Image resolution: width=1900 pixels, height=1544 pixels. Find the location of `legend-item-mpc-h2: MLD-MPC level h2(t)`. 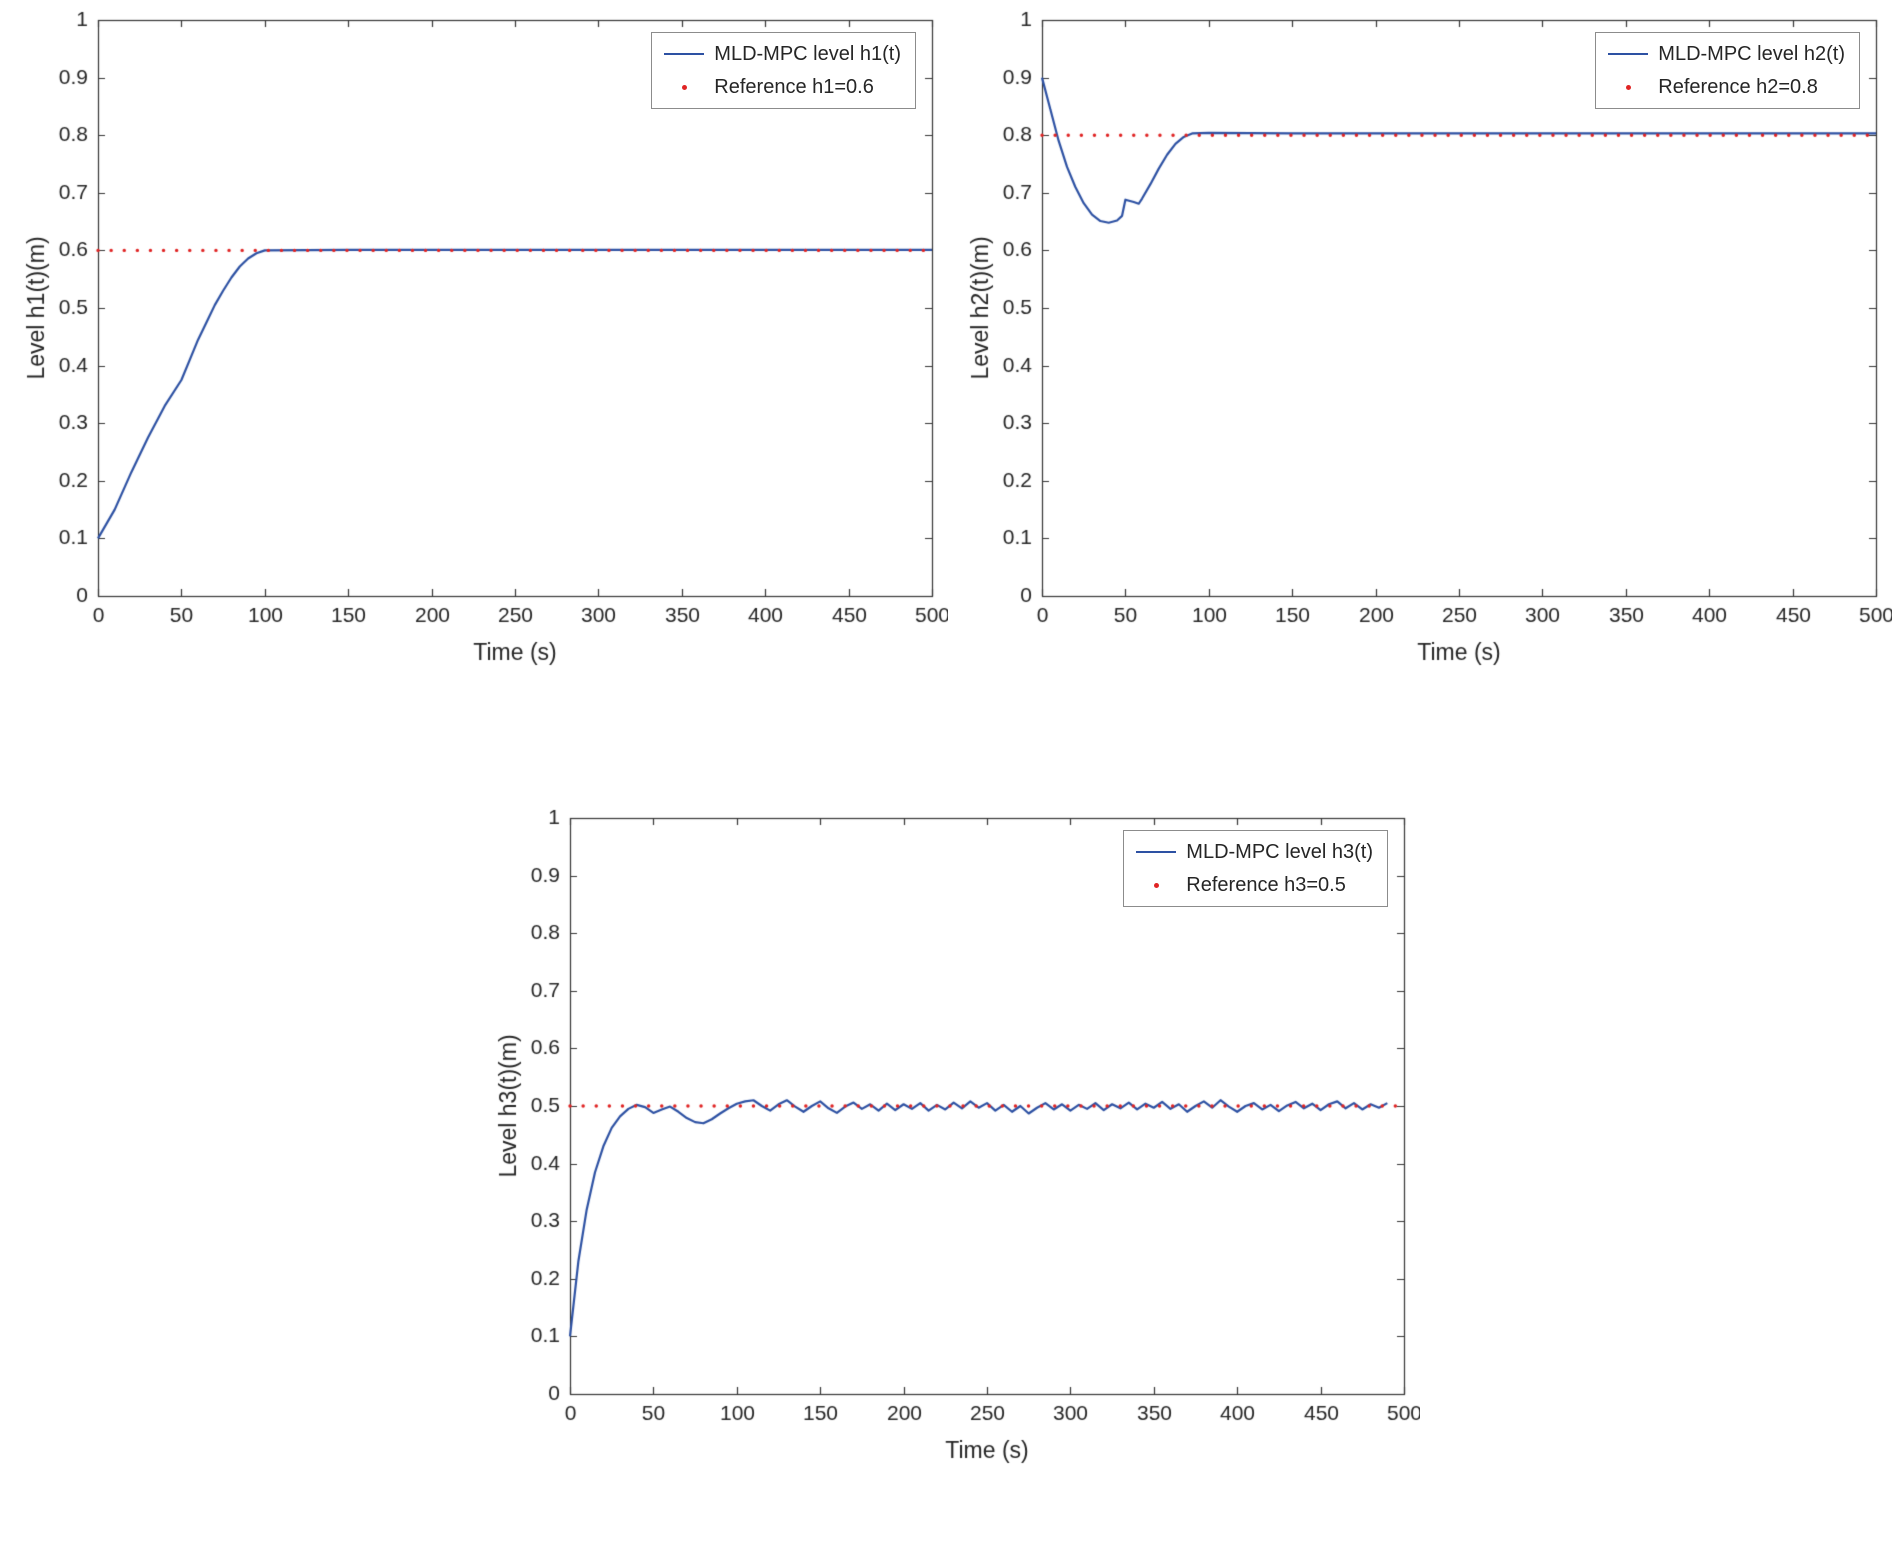

legend-item-mpc-h2: MLD-MPC level h2(t) is located at coordinates (1725, 54).